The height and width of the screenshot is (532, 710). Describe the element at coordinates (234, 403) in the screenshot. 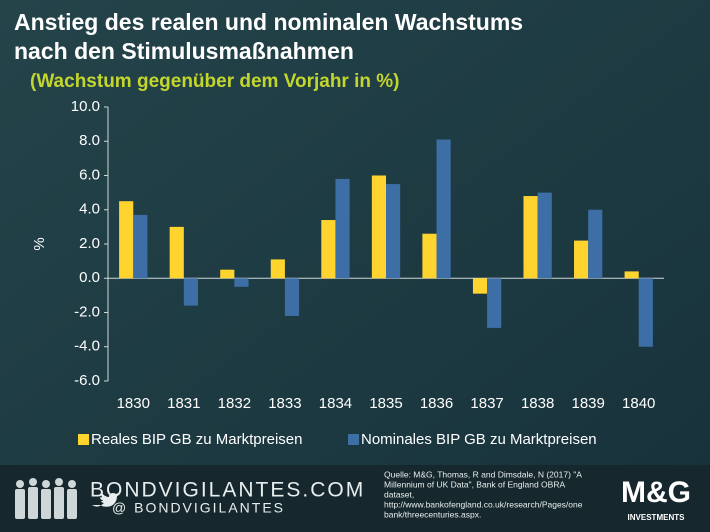

I see `x-tick-label: 1832` at that location.